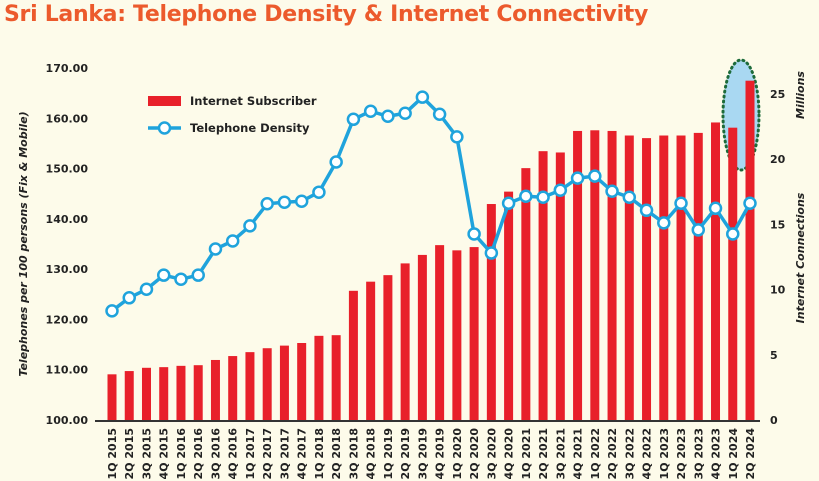  What do you see at coordinates (198, 392) in the screenshot?
I see `bar-2Q-2016` at bounding box center [198, 392].